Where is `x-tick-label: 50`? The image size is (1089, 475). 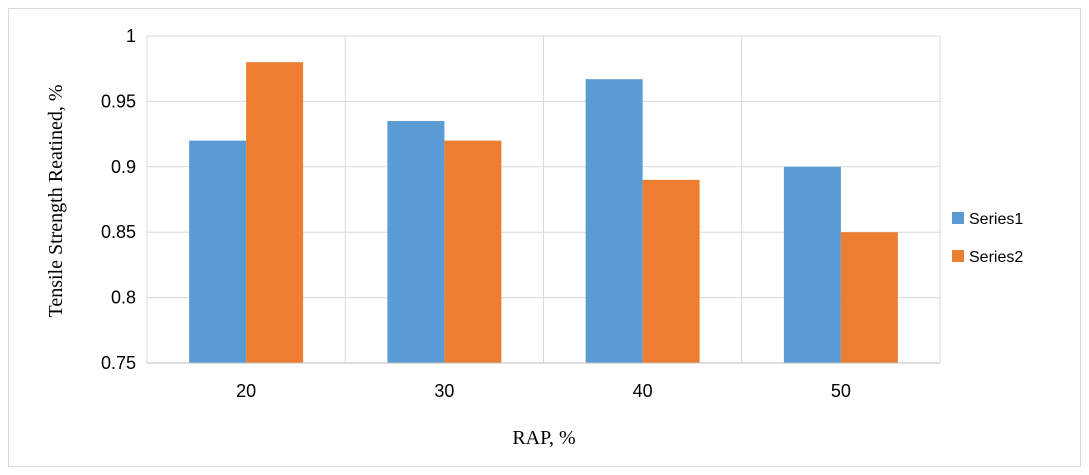
x-tick-label: 50 is located at coordinates (841, 391).